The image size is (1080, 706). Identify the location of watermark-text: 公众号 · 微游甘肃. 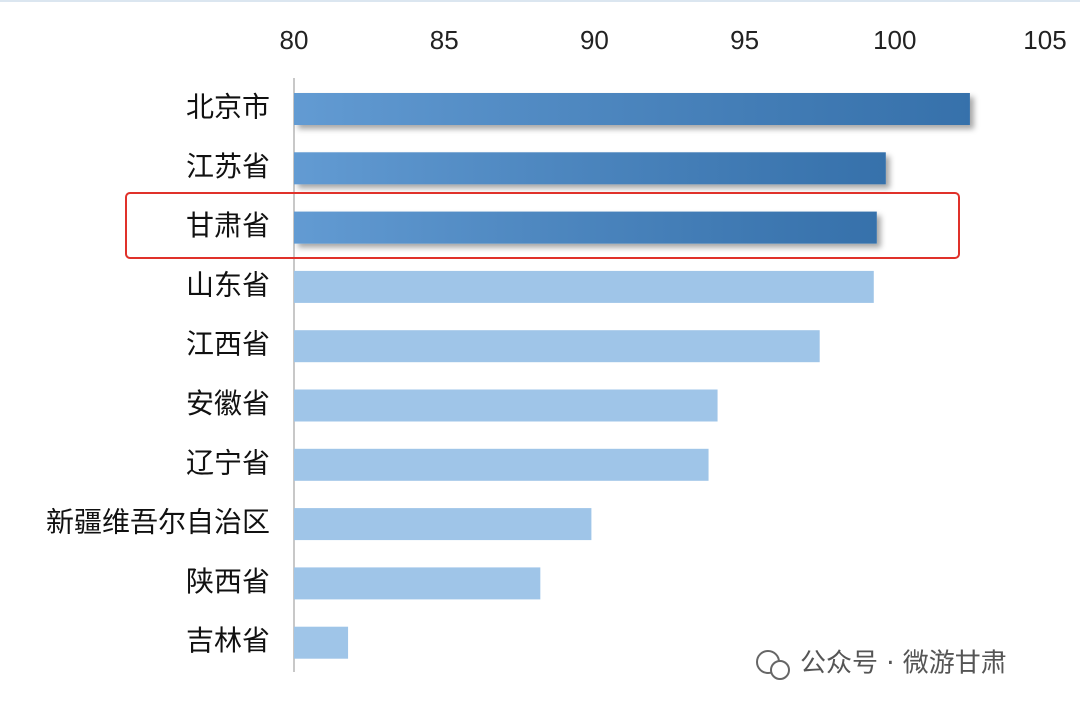
(903, 664).